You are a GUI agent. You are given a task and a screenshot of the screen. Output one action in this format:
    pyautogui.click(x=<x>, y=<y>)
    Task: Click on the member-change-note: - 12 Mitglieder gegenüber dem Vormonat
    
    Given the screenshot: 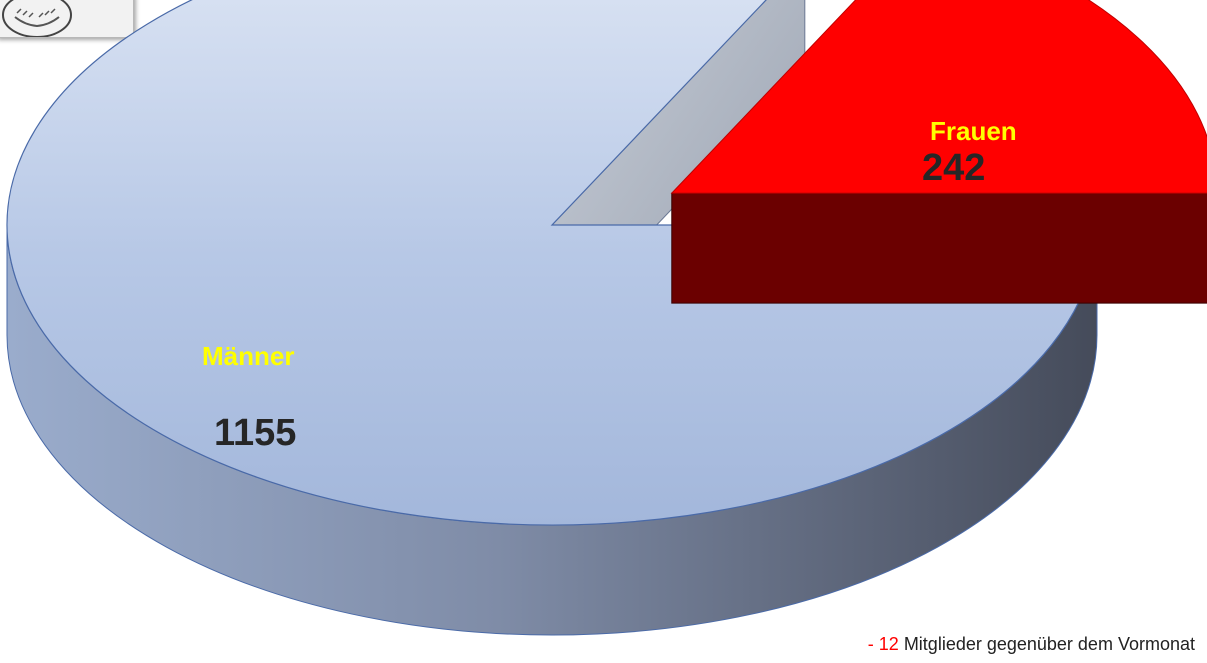 What is the action you would take?
    pyautogui.click(x=1031, y=644)
    